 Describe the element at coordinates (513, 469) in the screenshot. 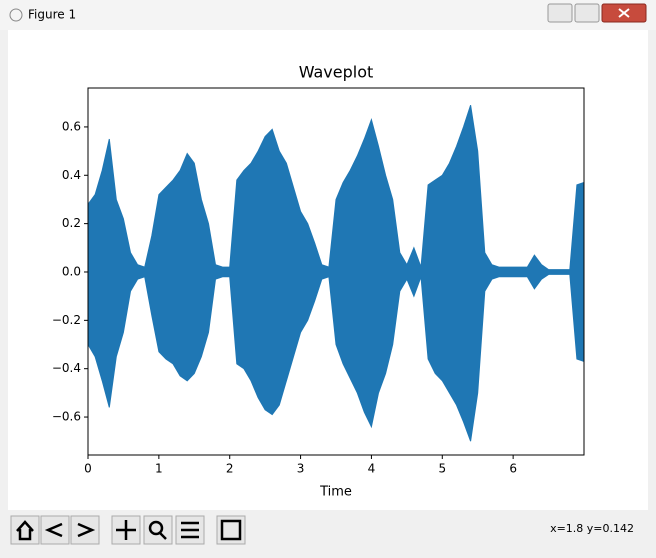

I see `x-tick-label: 6` at that location.